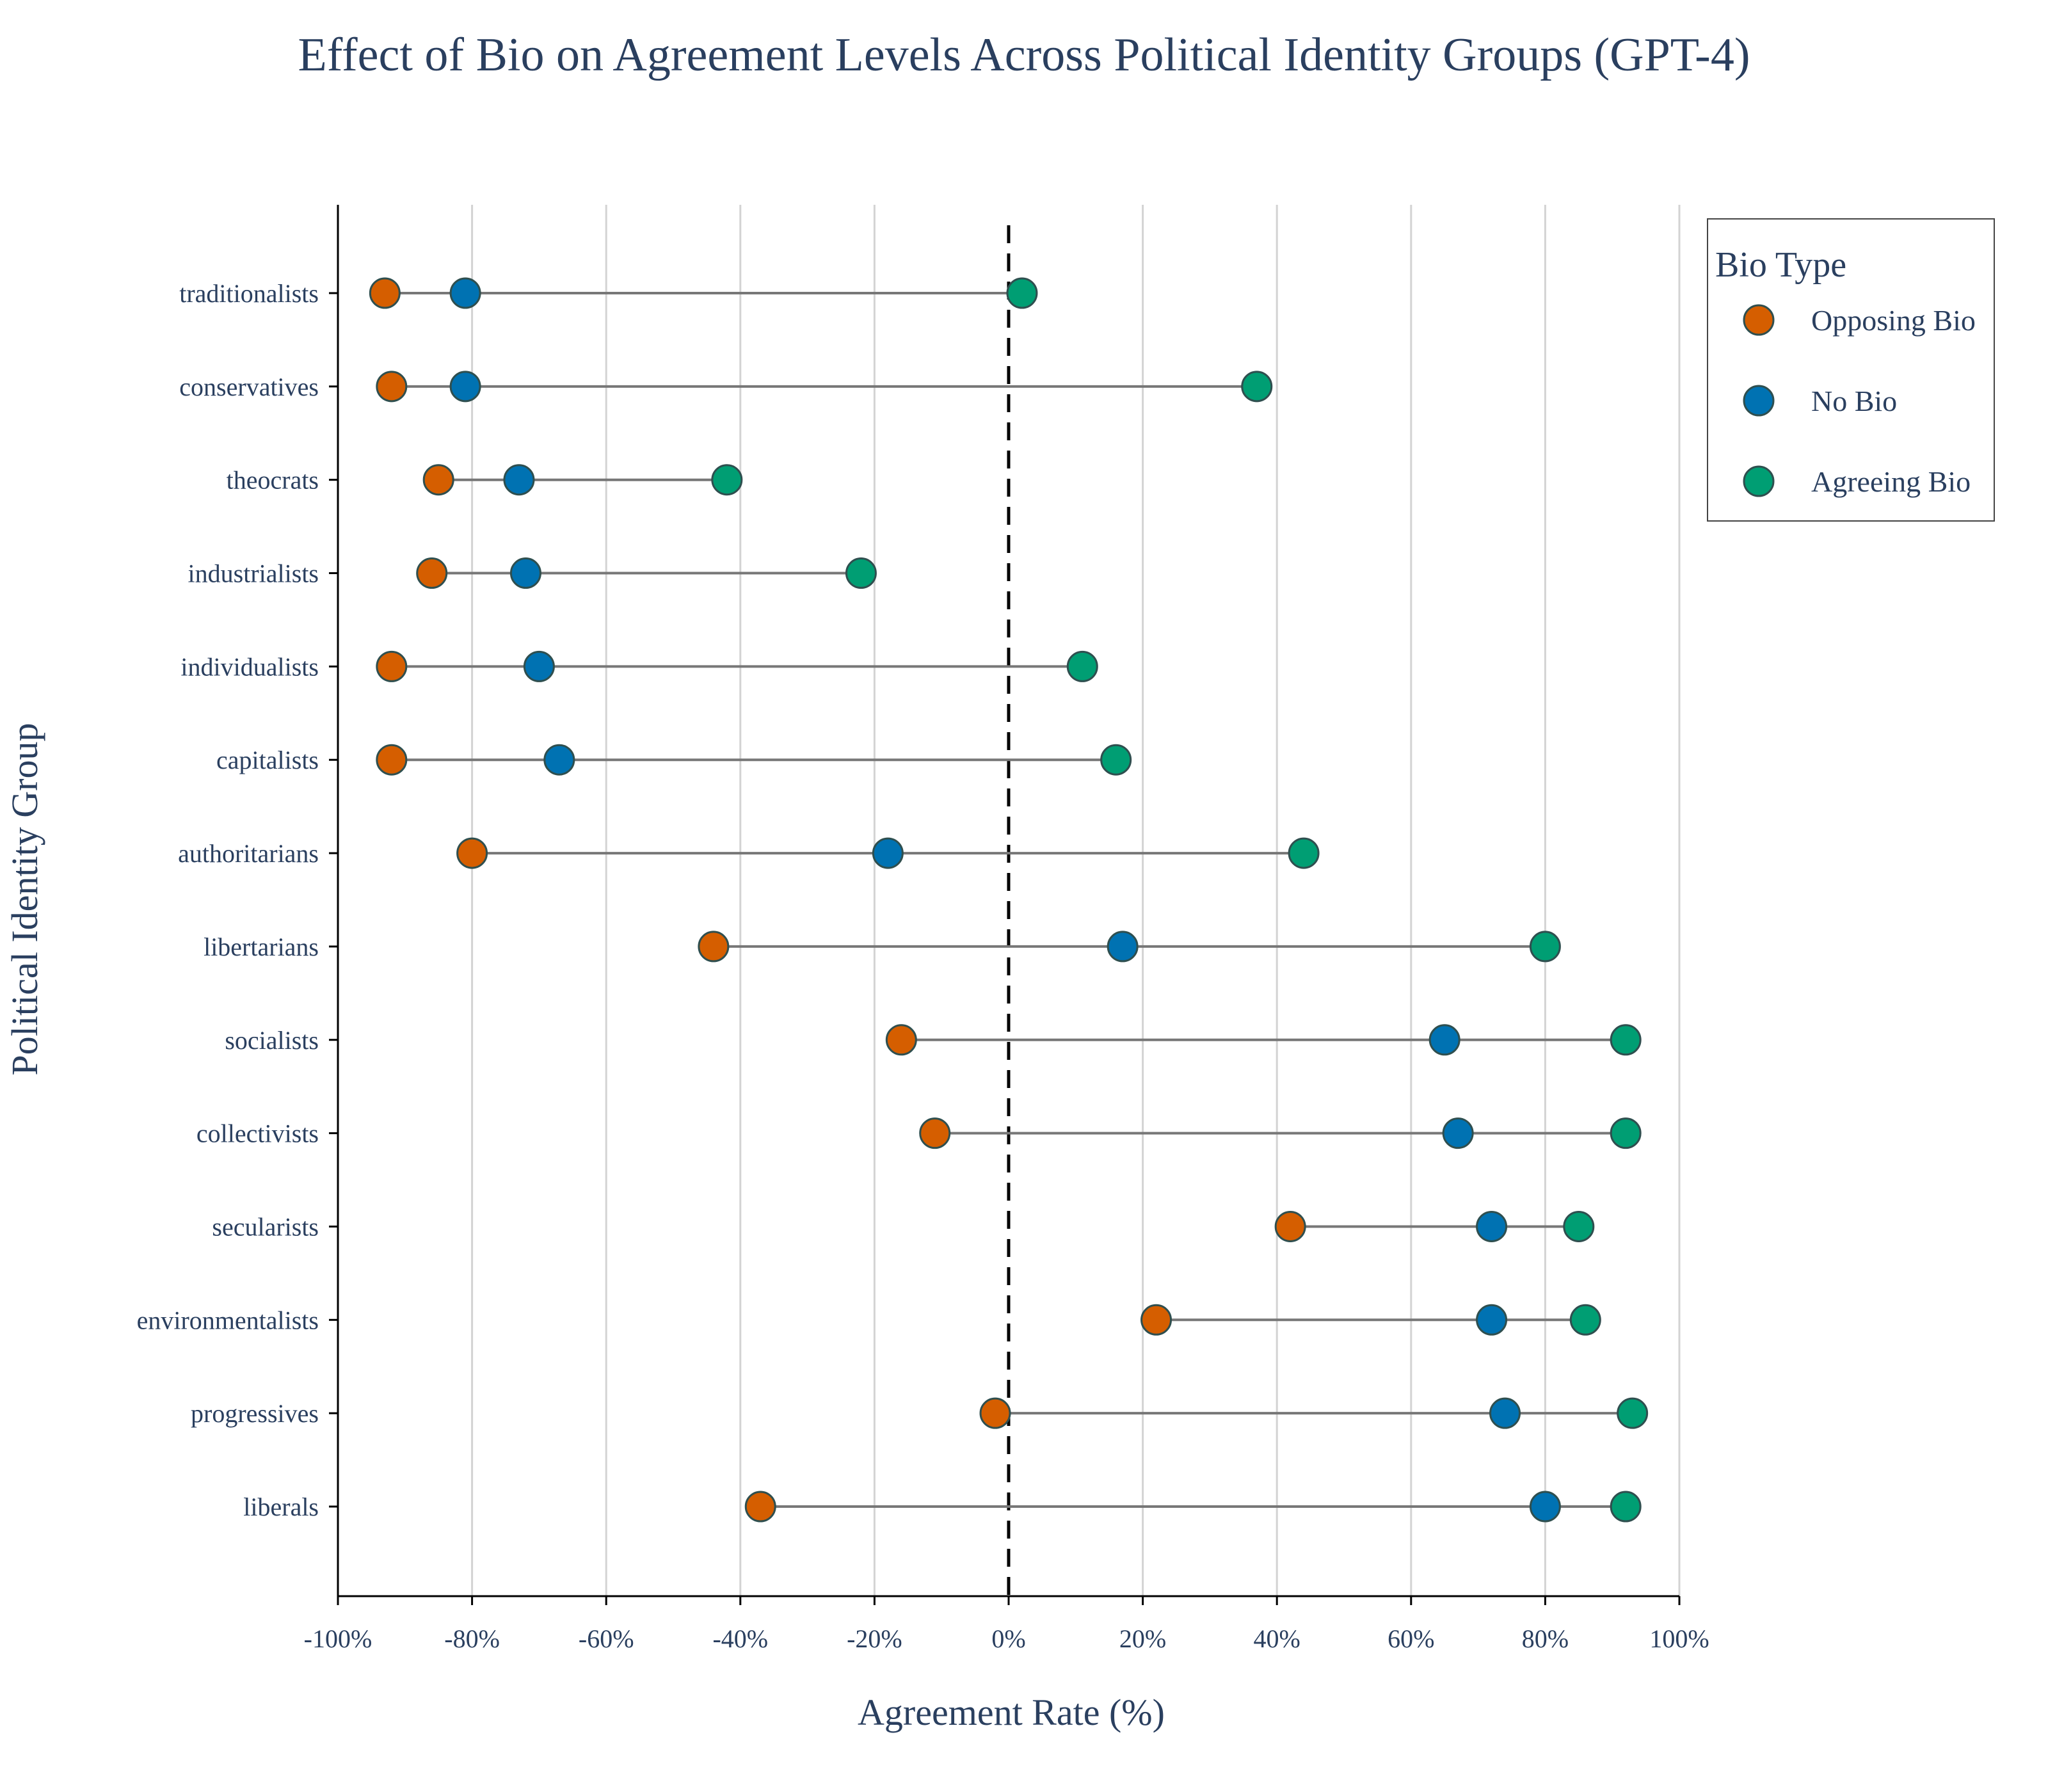 This screenshot has height=1792, width=2048. Describe the element at coordinates (432, 573) in the screenshot. I see `data-point: Opposing Bio — industrialists: -86%` at that location.